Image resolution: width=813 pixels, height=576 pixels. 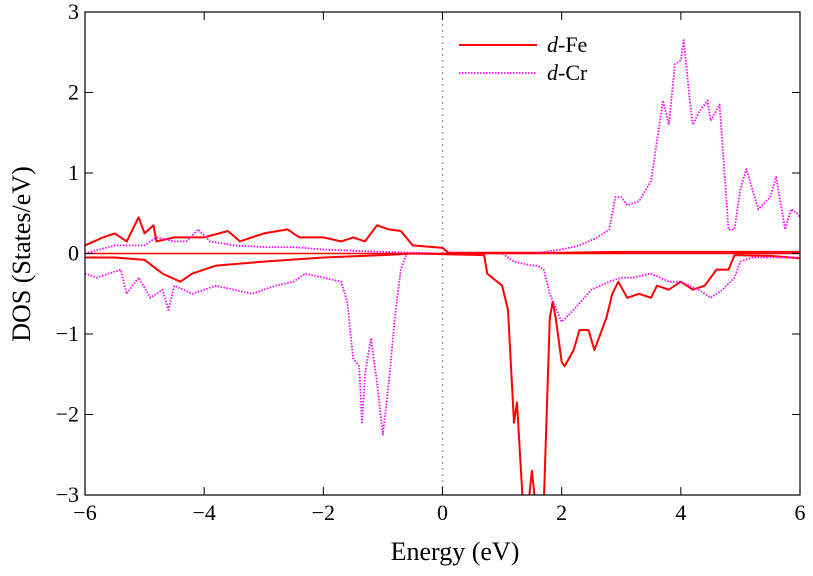 I want to click on y-tick-label: 1, so click(x=73, y=172).